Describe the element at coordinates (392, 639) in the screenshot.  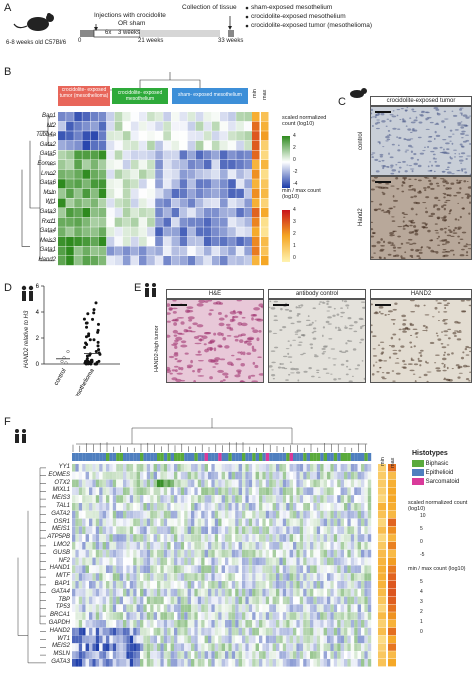
I see `max-cell` at that location.